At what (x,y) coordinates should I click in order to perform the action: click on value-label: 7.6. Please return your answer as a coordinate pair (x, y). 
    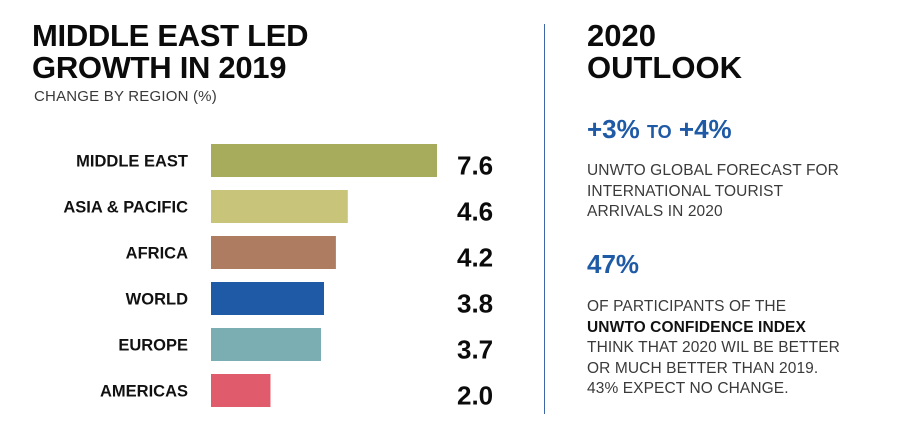
    Looking at the image, I should click on (475, 166).